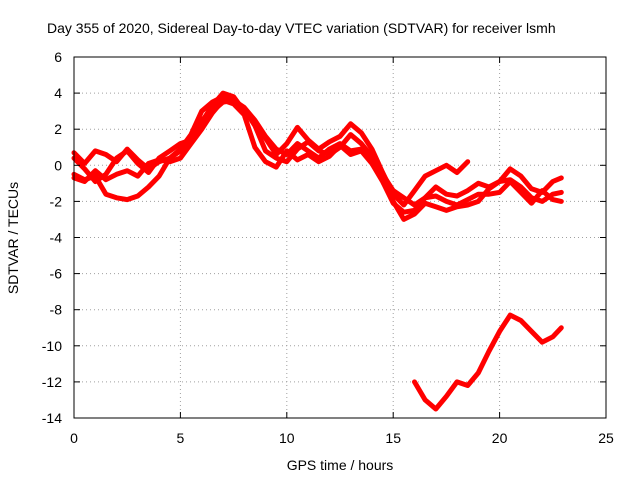 Image resolution: width=640 pixels, height=480 pixels. What do you see at coordinates (13, 238) in the screenshot?
I see `y-axis-label: SDTVAR / TECUs` at bounding box center [13, 238].